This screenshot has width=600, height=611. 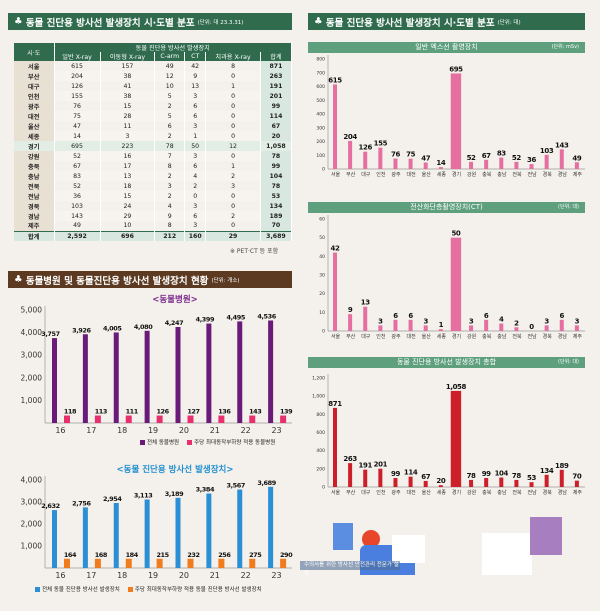 What do you see at coordinates (77, 186) in the screenshot?
I see `value-cell: 52` at bounding box center [77, 186].